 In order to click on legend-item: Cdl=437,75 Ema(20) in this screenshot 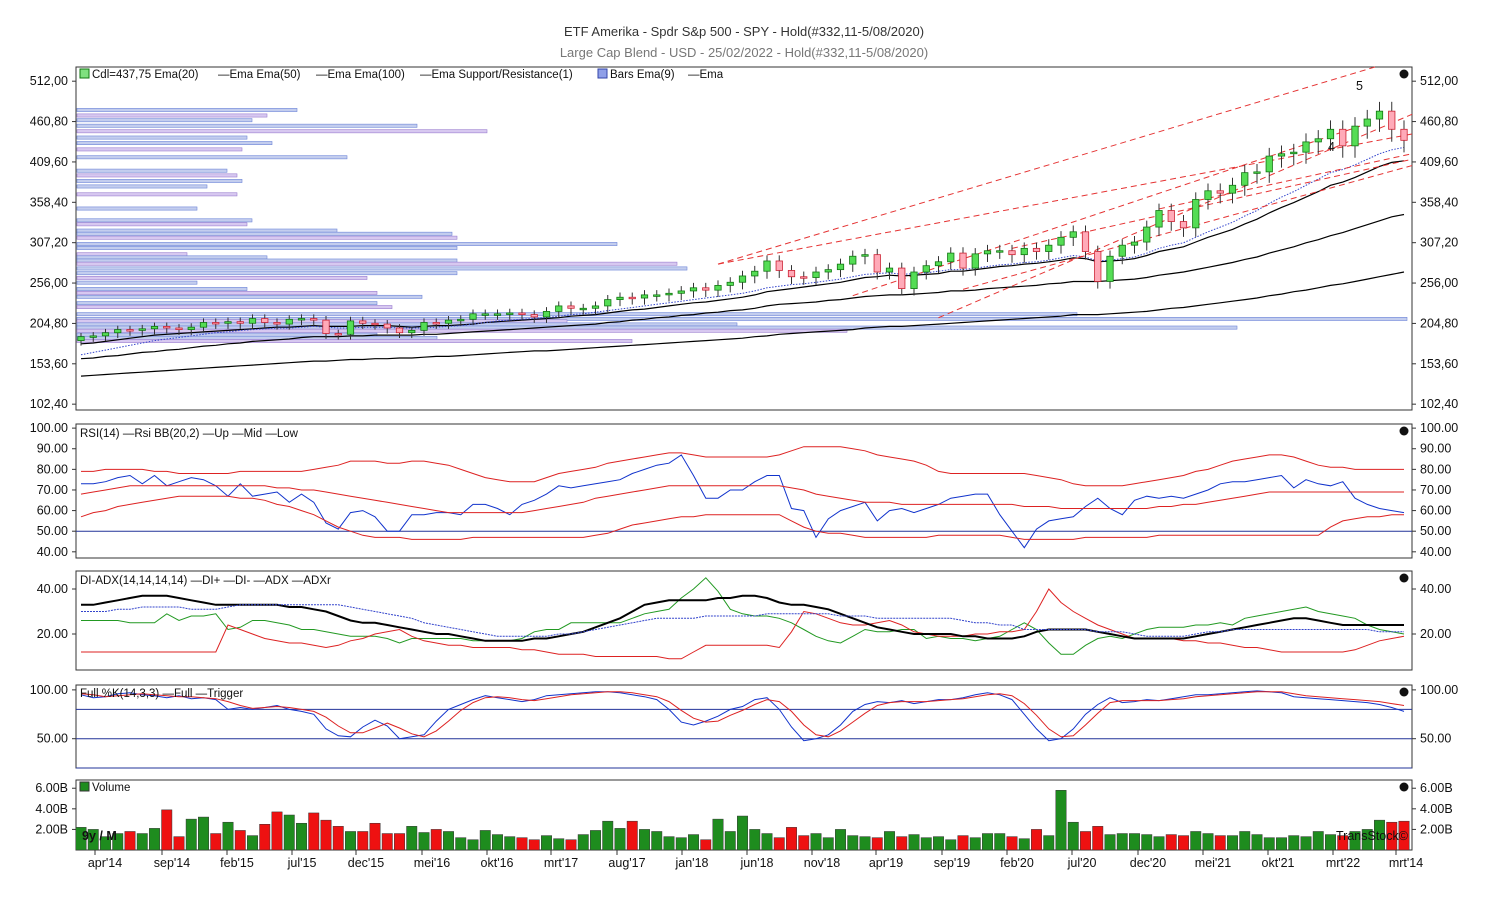, I will do `click(145, 75)`.